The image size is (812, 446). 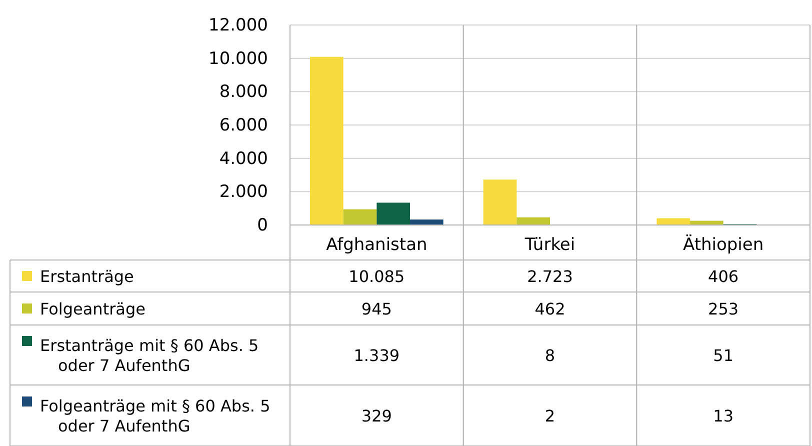 What do you see at coordinates (155, 416) in the screenshot?
I see `legend-label: Folgeanträge mit § 60 Abs. 5 oder 7 AufenthG` at bounding box center [155, 416].